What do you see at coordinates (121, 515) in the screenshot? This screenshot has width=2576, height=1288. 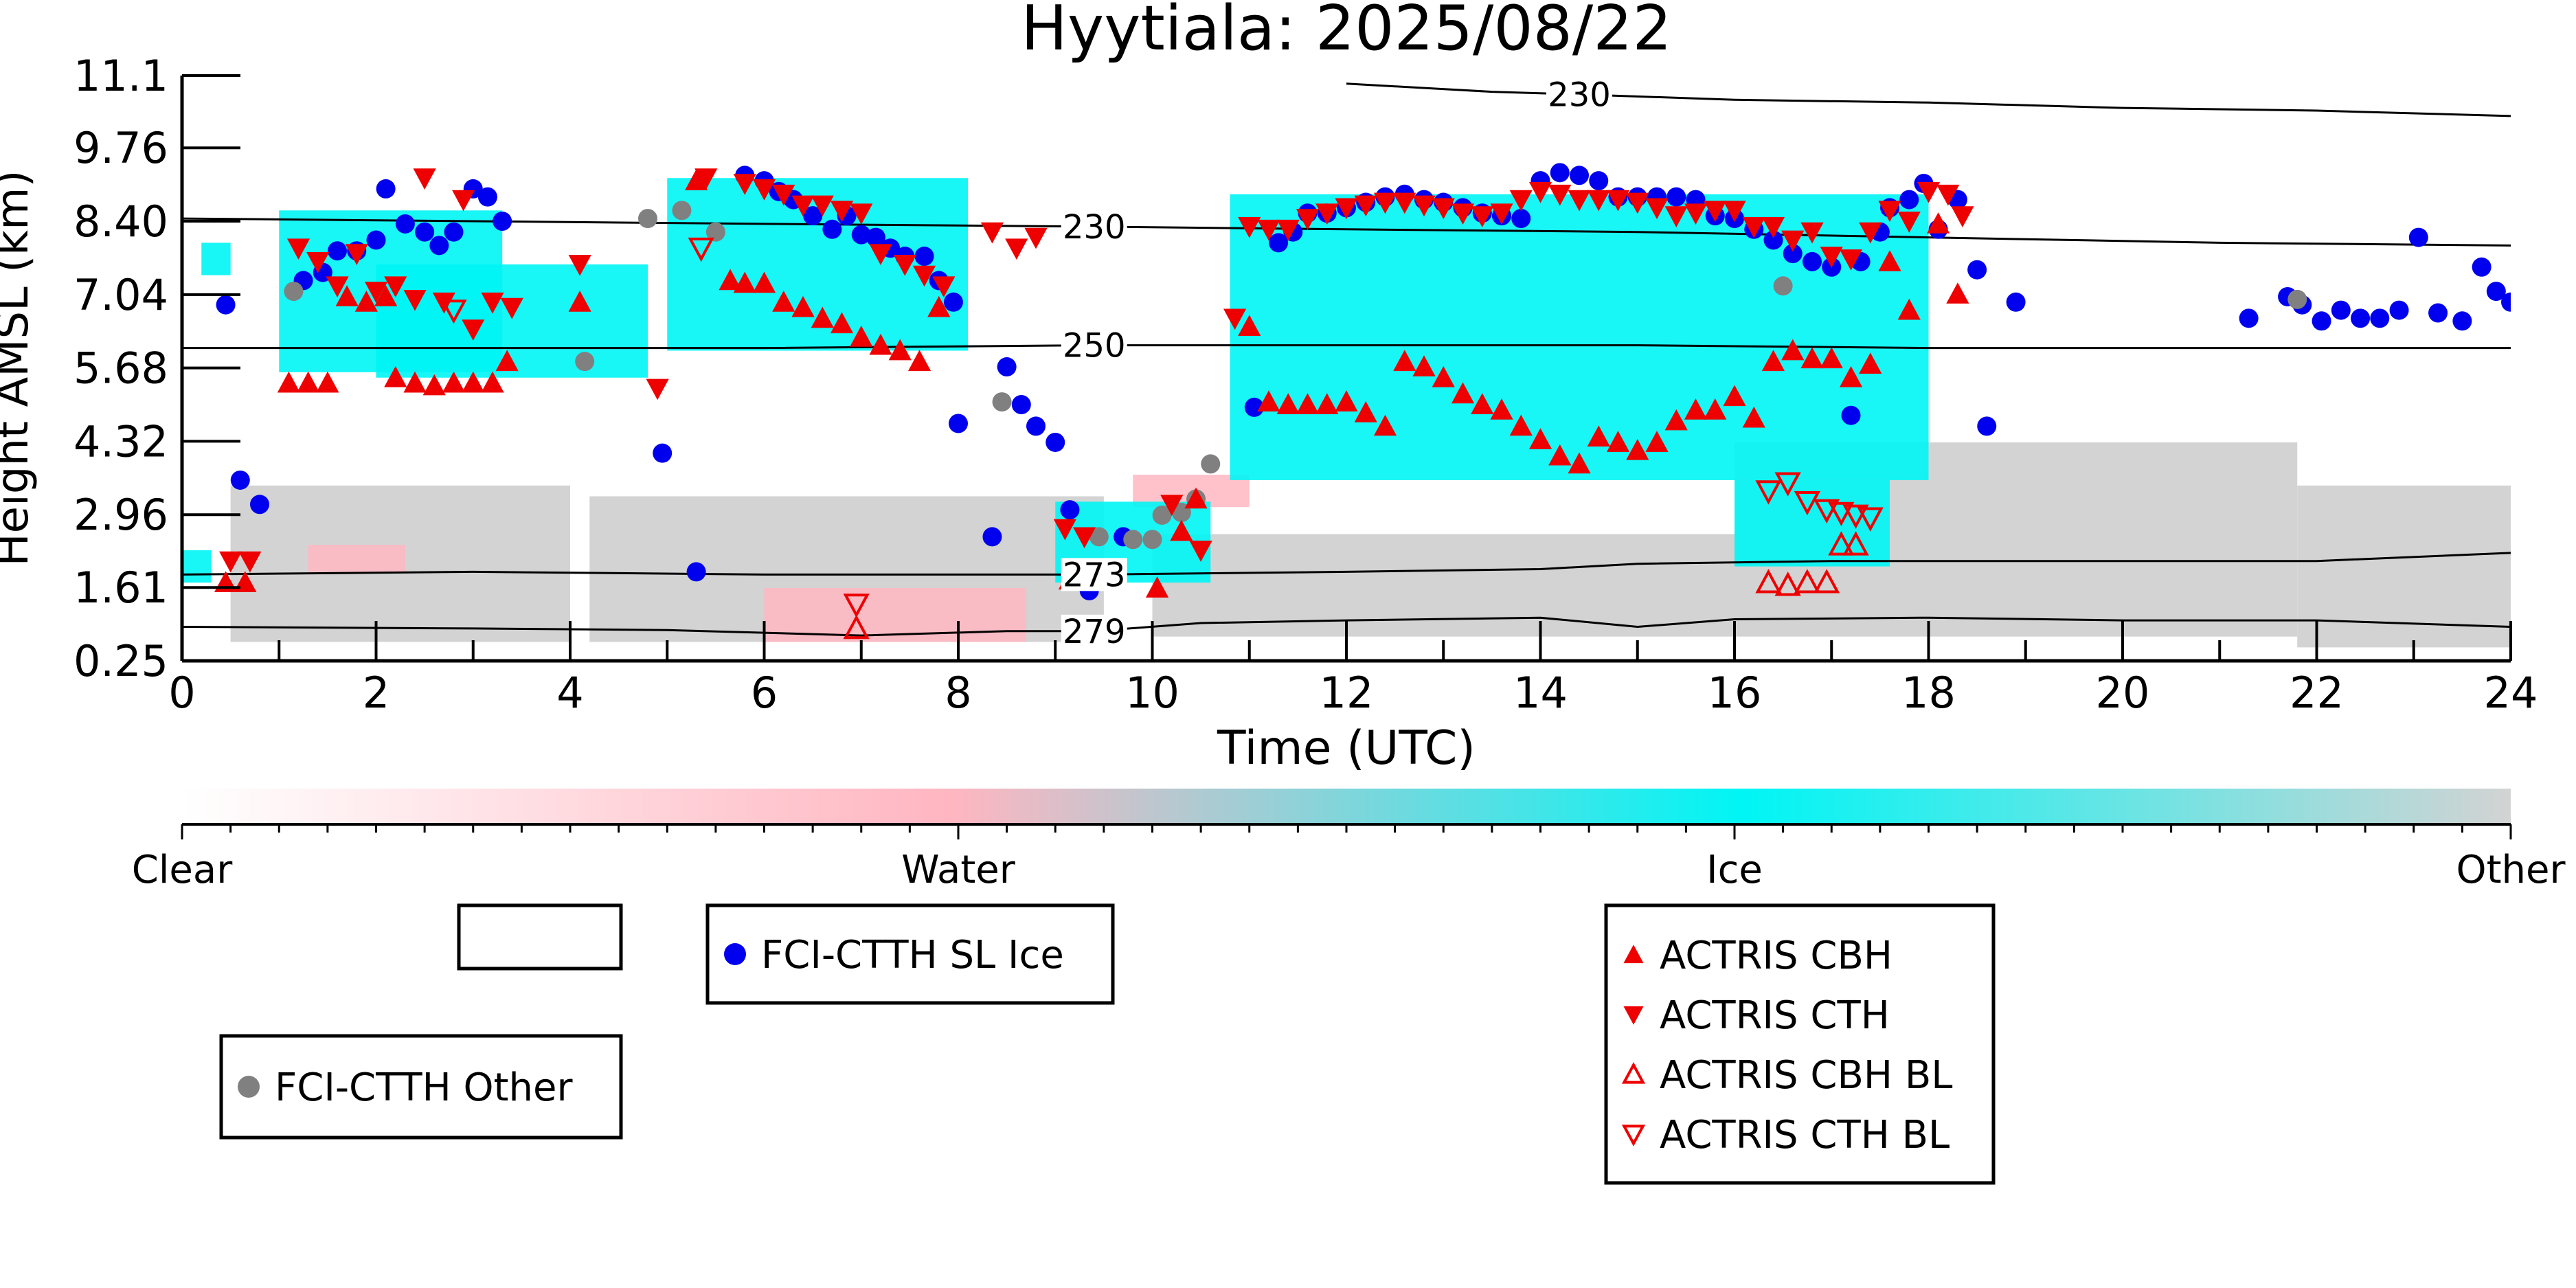 I see `y-tick-label: 2.96` at bounding box center [121, 515].